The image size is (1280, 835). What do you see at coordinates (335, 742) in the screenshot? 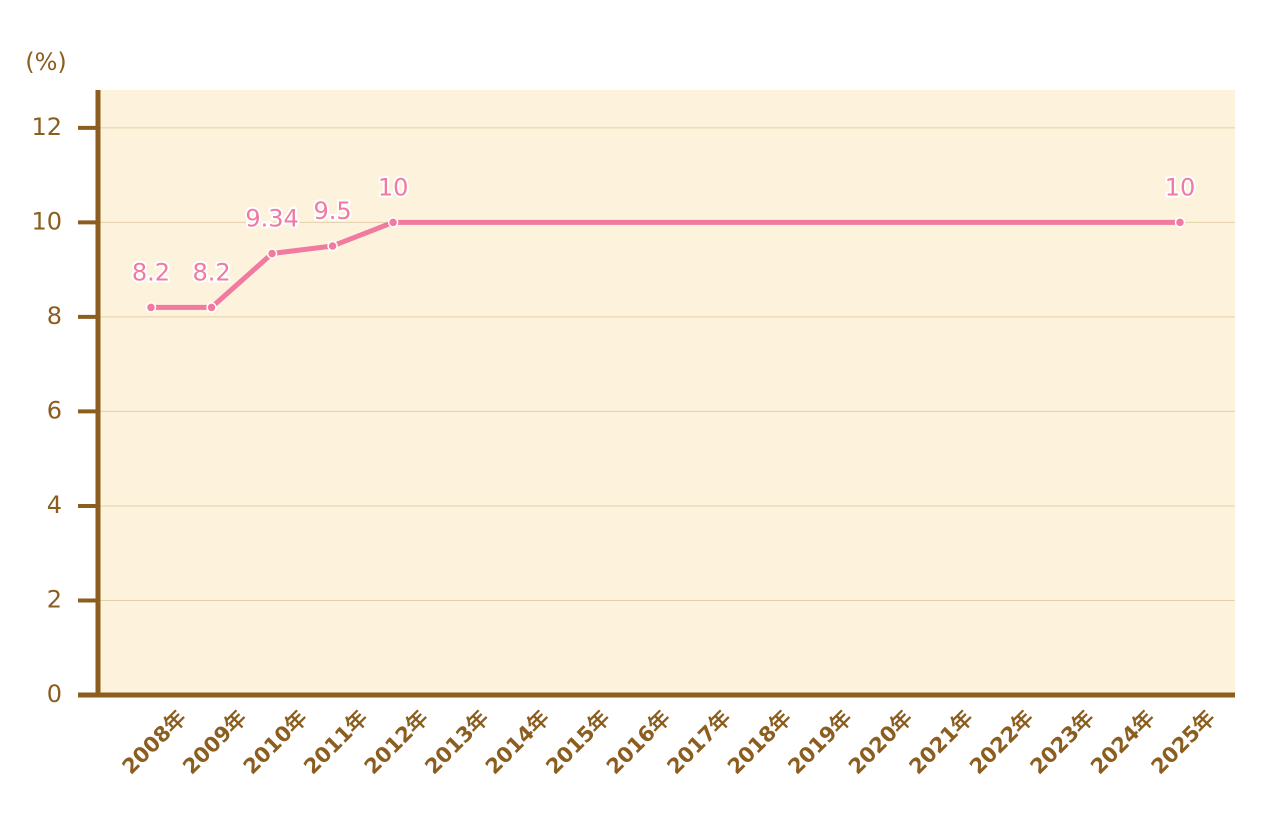
I see `x-tick-label: 2011年` at bounding box center [335, 742].